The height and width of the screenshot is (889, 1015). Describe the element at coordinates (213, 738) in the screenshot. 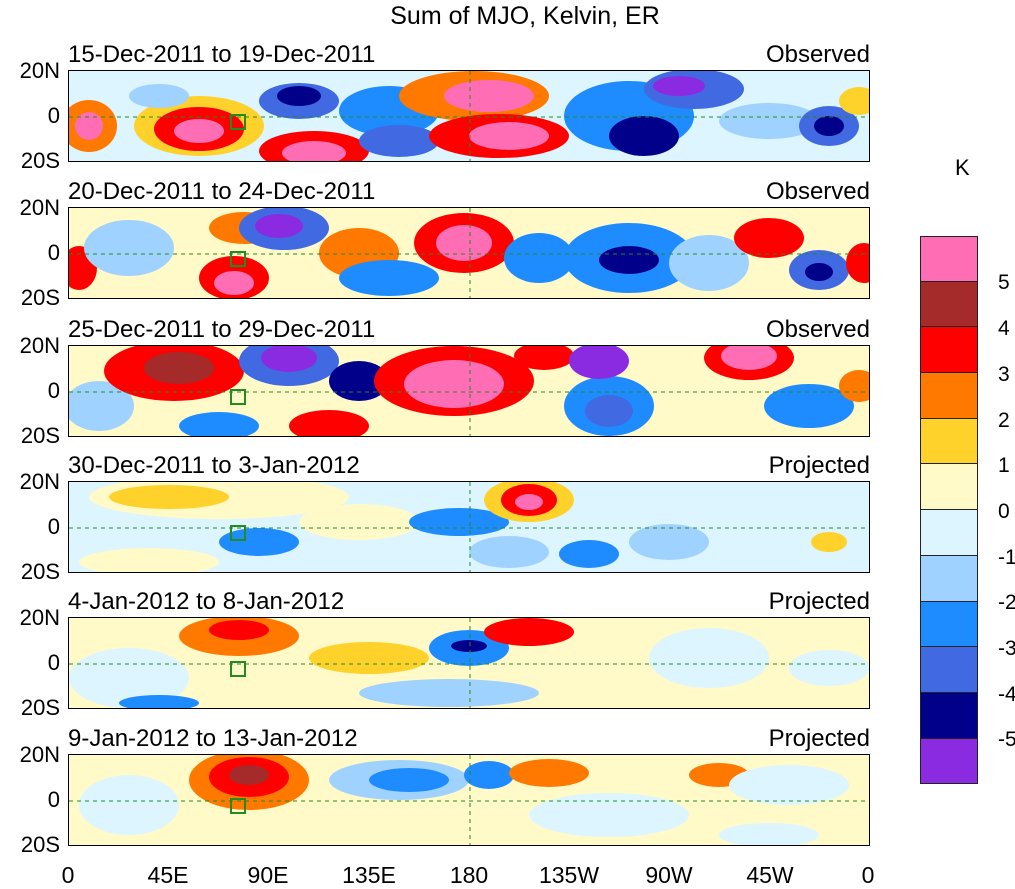

I see `panel-date-range: 9-Jan-2012 to 13-Jan-2012` at that location.